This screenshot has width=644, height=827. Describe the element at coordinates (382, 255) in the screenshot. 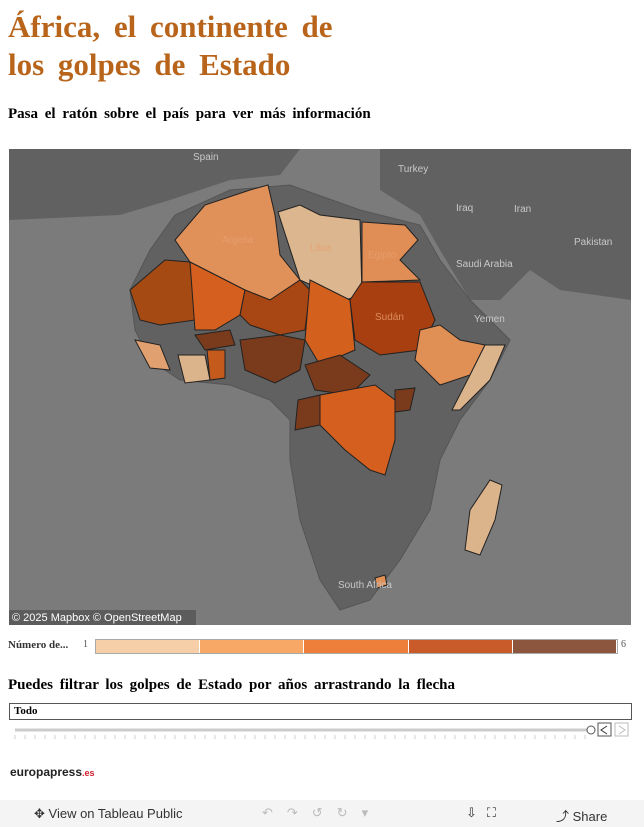

I see `map-label: Egipto` at that location.